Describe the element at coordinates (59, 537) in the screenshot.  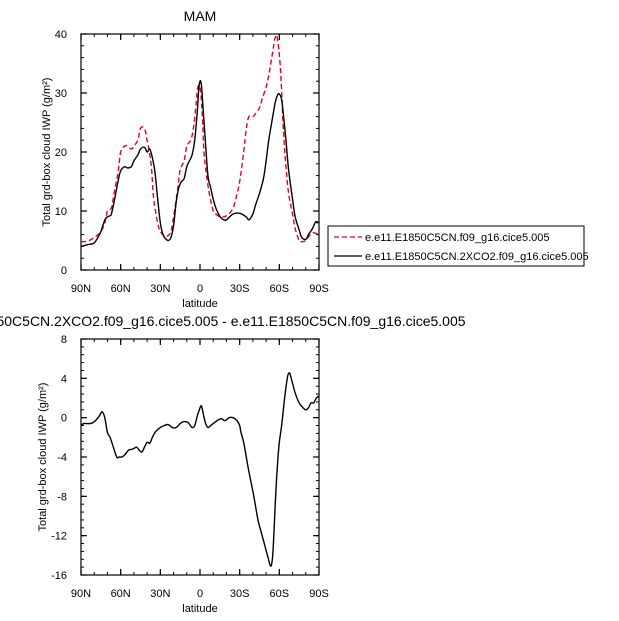
I see `bottom-y-tick-label: -12` at that location.